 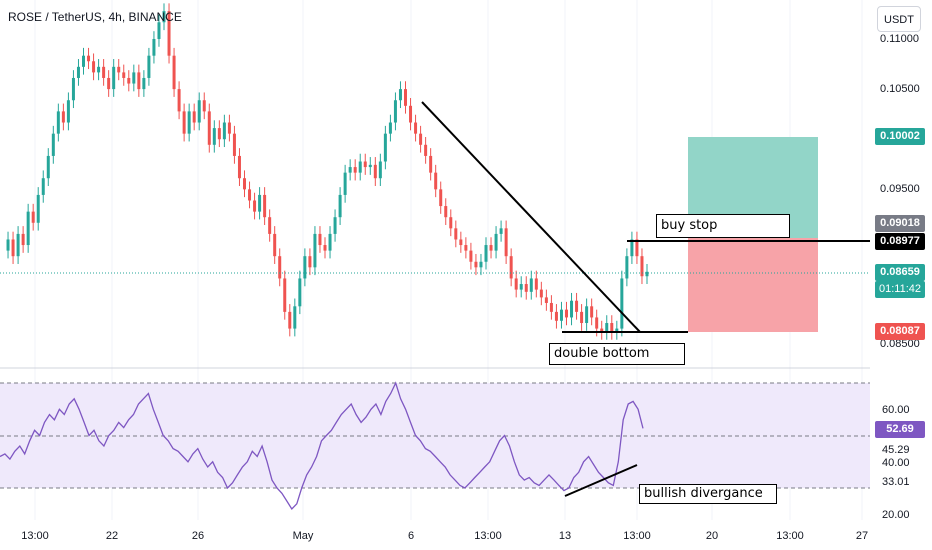 I want to click on rsi-tick-label: 33.01, so click(x=896, y=482).